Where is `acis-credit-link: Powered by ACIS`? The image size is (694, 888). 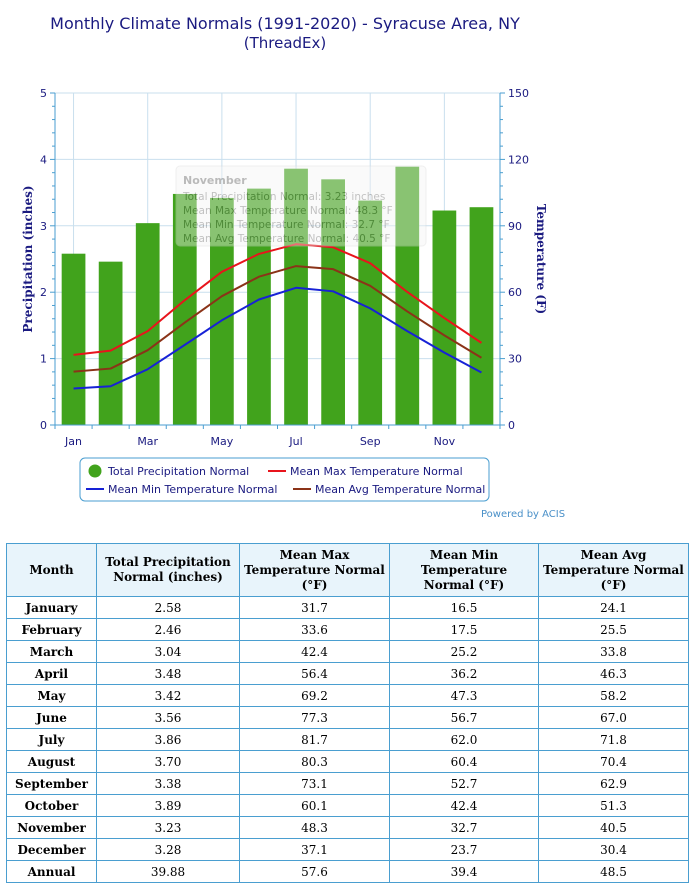 acis-credit-link: Powered by ACIS is located at coordinates (523, 514).